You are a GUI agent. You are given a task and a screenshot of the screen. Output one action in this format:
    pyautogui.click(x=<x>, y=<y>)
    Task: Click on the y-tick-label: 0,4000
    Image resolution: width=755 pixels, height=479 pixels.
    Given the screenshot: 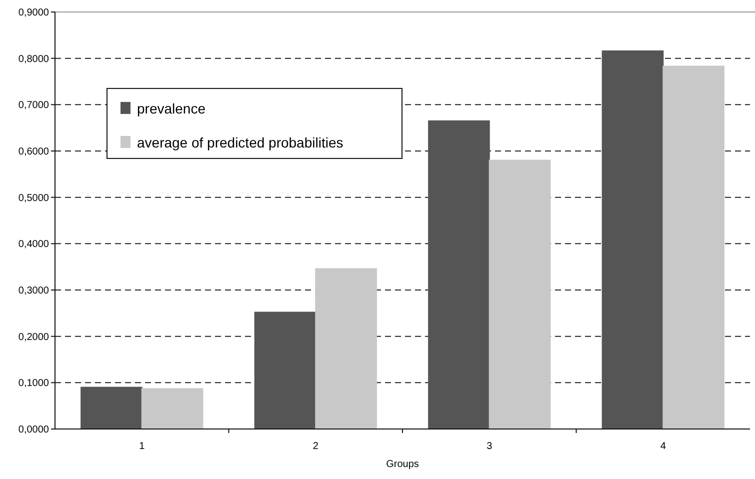 What is the action you would take?
    pyautogui.click(x=34, y=244)
    